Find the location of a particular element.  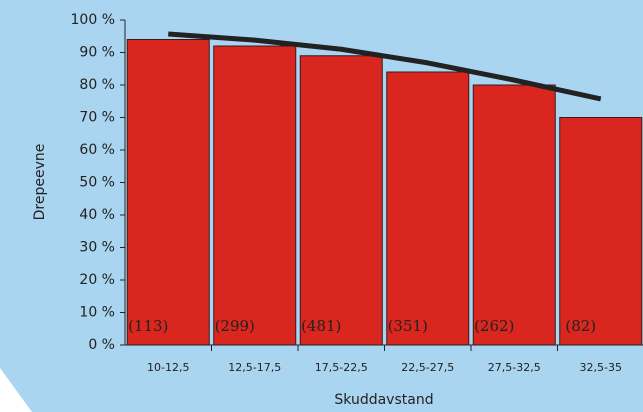

trend-line is located at coordinates (385, 66).